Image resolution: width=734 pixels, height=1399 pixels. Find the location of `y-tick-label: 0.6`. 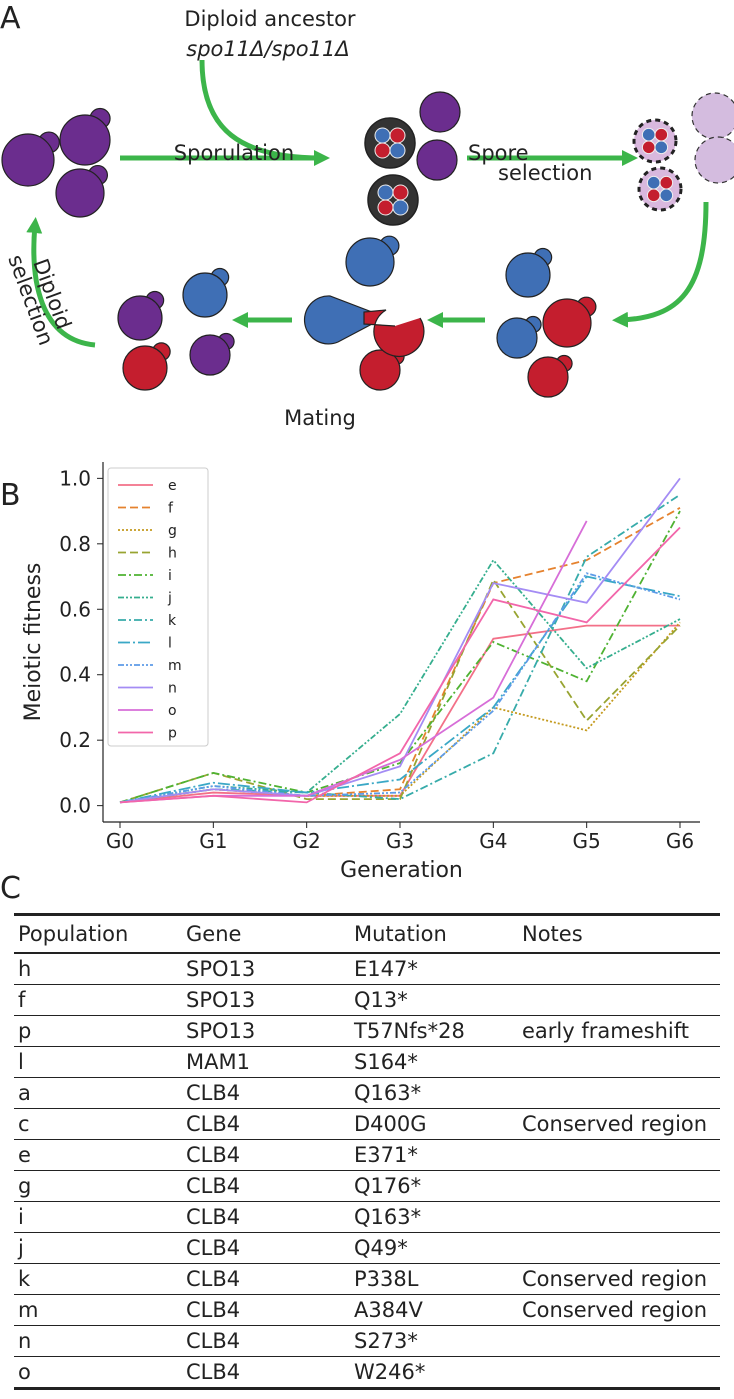

y-tick-label: 0.6 is located at coordinates (75, 609).